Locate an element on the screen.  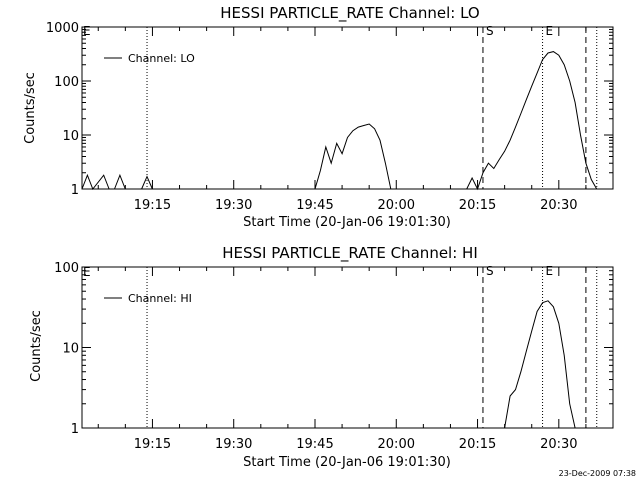
timestamp: 23-Dec-2009 07:38 is located at coordinates (597, 473).